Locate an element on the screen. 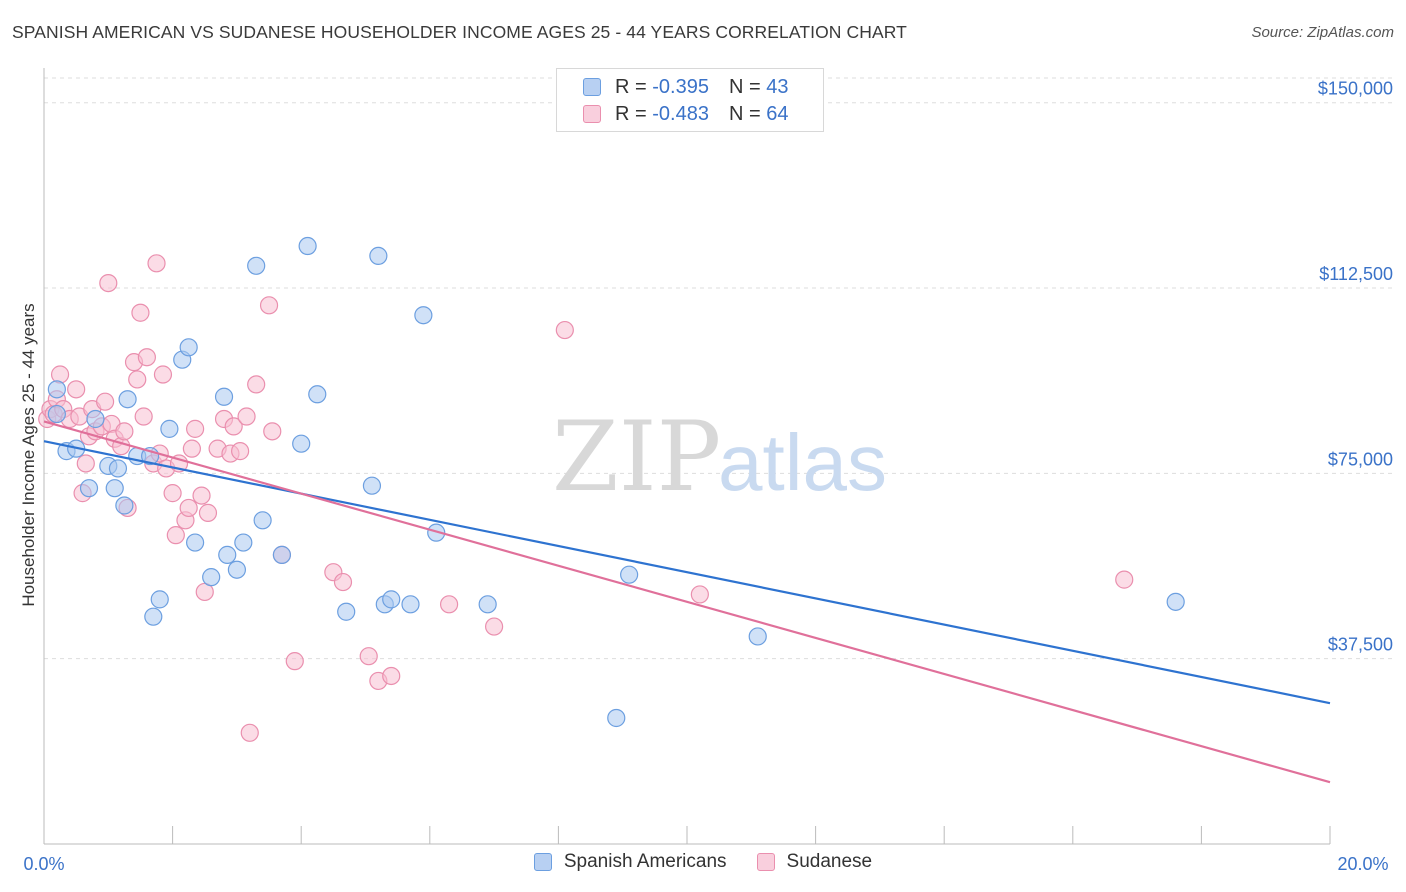 This screenshot has width=1406, height=892. x-tick-labels: 0.0% 20.0% is located at coordinates (705, 864).